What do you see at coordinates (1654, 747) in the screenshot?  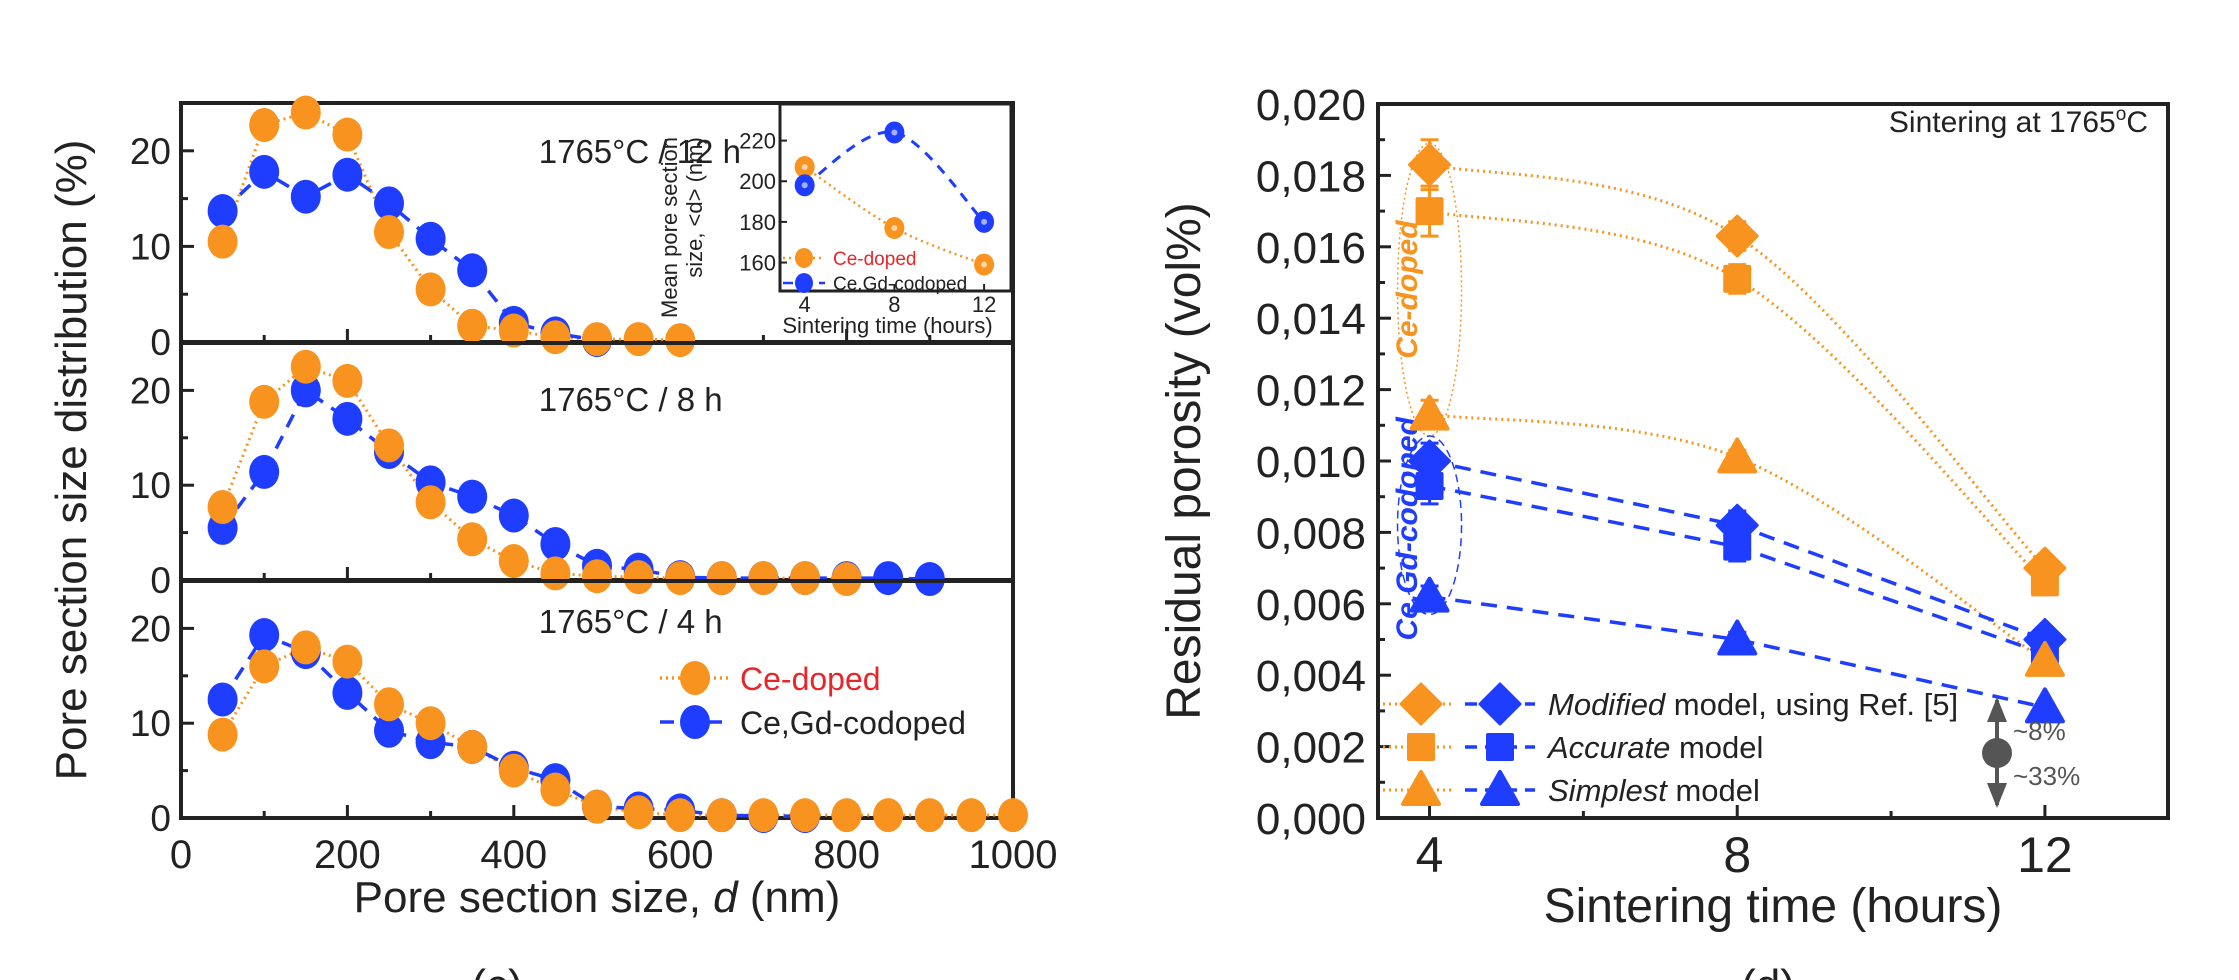 I see `legend-label: Accurate model` at bounding box center [1654, 747].